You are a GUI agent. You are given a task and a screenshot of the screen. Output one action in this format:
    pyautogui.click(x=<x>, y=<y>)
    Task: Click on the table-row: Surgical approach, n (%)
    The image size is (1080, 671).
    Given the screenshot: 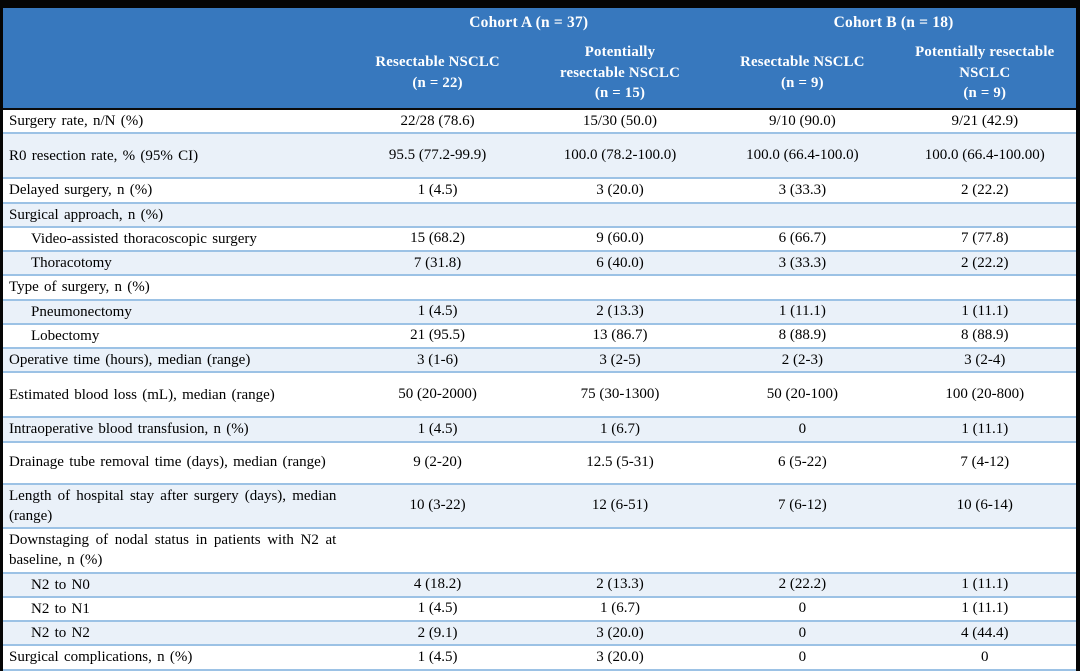 What is the action you would take?
    pyautogui.click(x=539, y=215)
    